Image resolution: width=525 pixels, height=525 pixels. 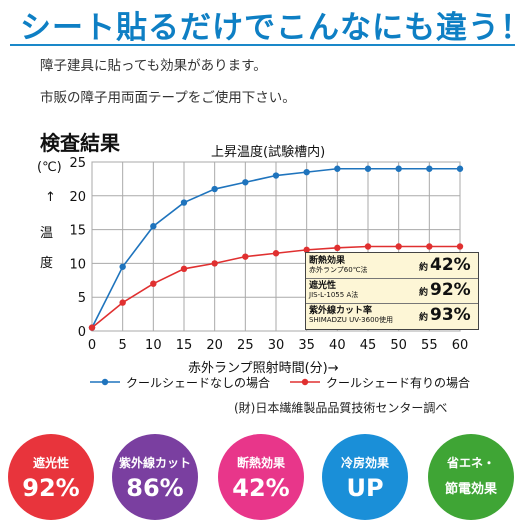 I want to click on badge-value: 92%, so click(x=51, y=488).